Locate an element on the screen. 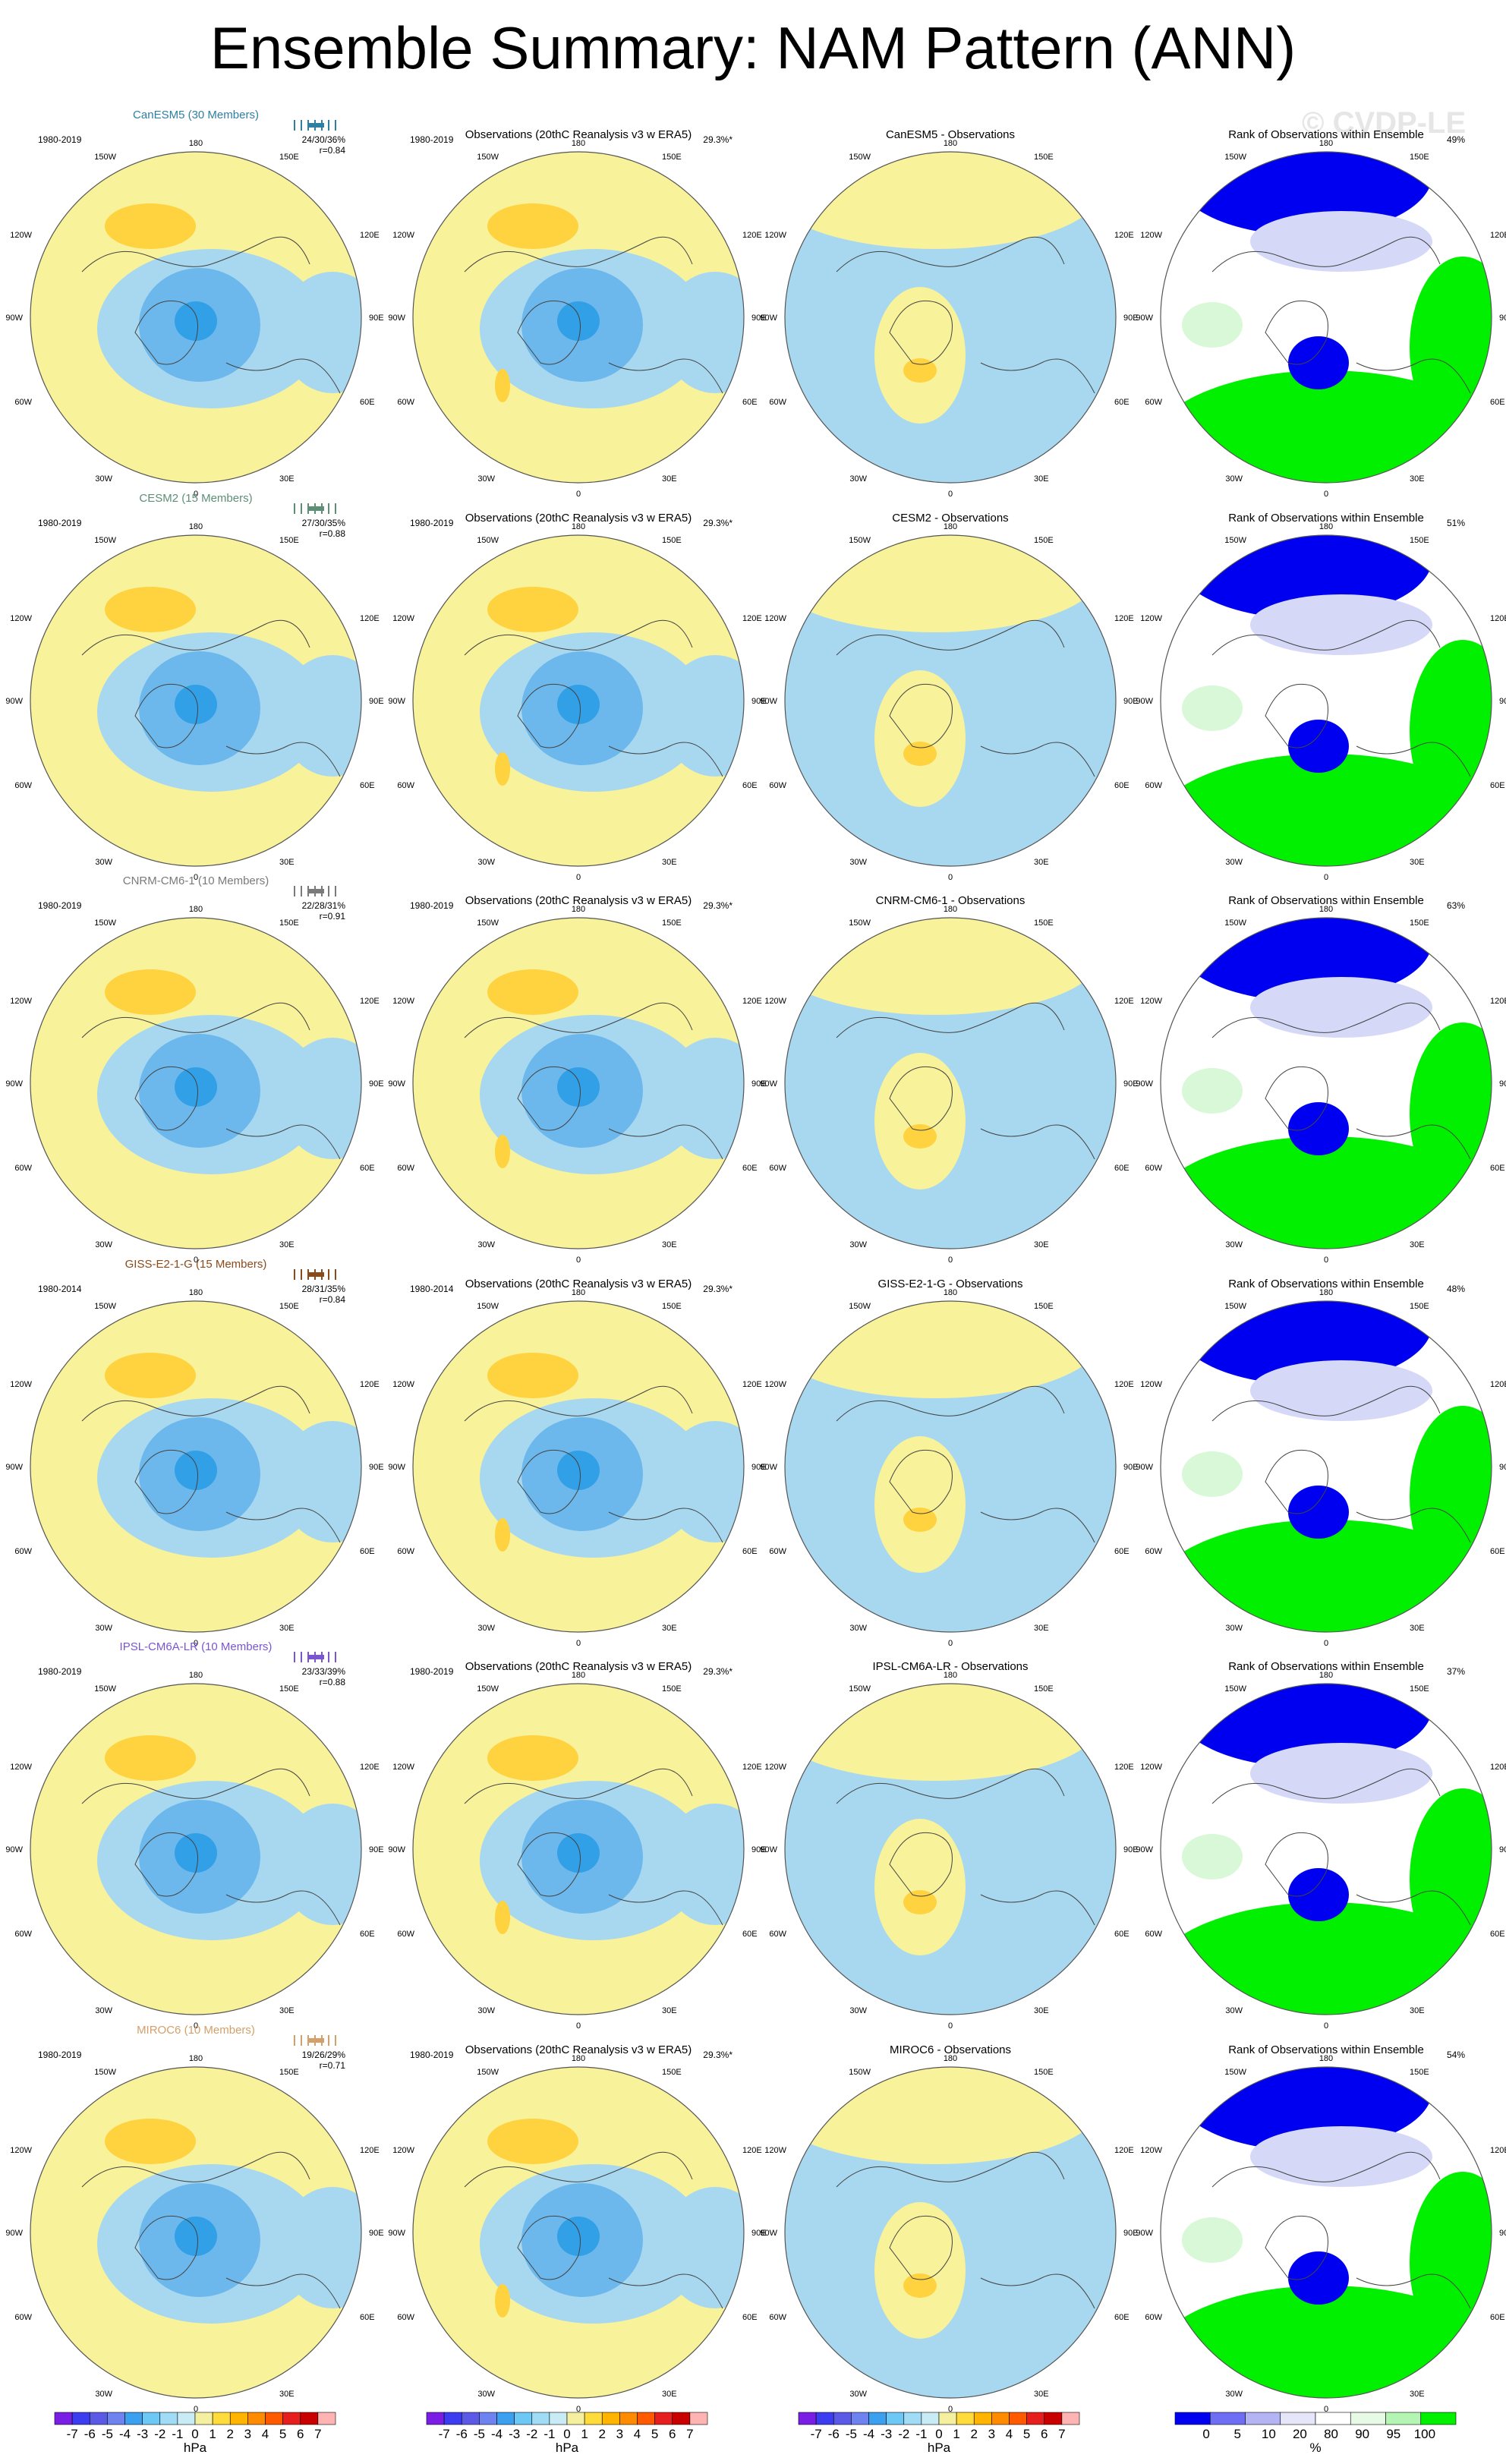 This screenshot has width=1506, height=2464. lon-label-60w: 60W is located at coordinates (1153, 785).